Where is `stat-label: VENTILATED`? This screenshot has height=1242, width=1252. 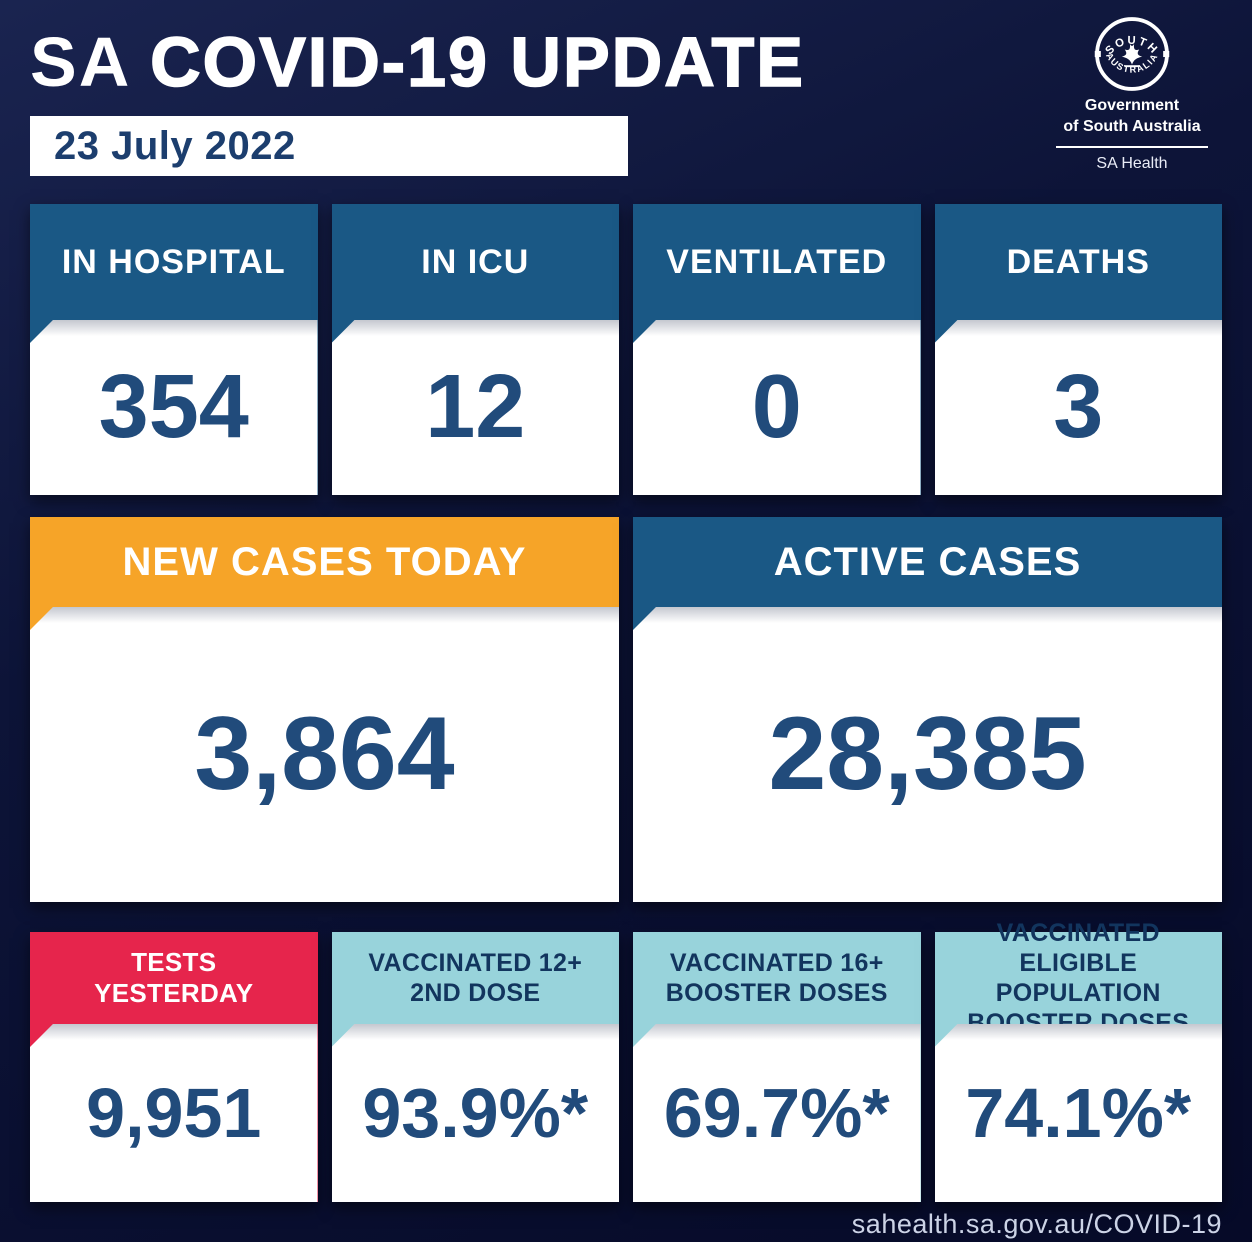
stat-label: VENTILATED is located at coordinates (777, 261).